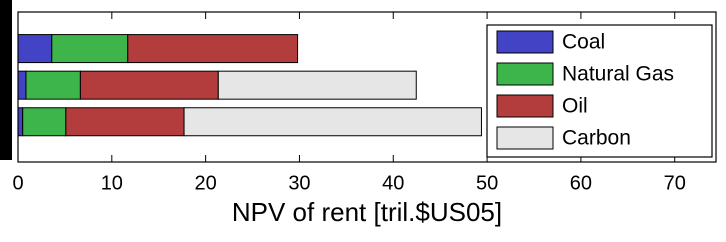 This screenshot has height=242, width=726. What do you see at coordinates (618, 74) in the screenshot?
I see `legend-label: Natural Gas` at bounding box center [618, 74].